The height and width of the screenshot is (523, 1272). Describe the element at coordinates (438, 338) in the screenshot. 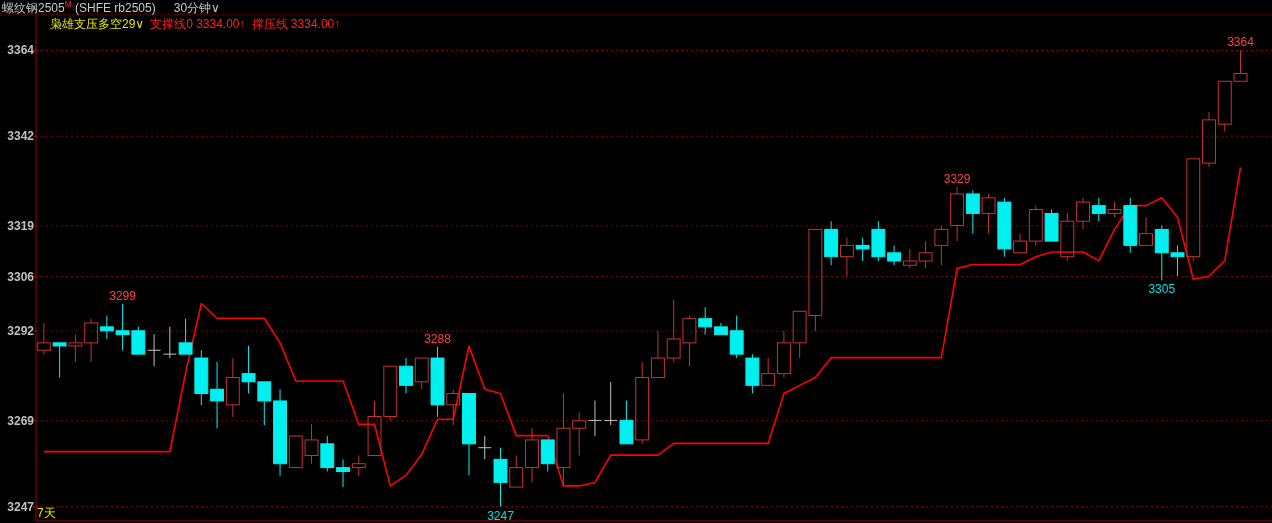

I see `annotation: 3288` at that location.